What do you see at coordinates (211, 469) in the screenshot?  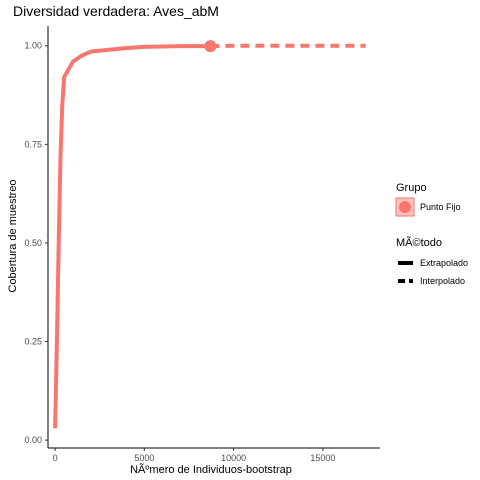 I see `x-axis-label: NÃºmero de Individuos-bootstrap` at bounding box center [211, 469].